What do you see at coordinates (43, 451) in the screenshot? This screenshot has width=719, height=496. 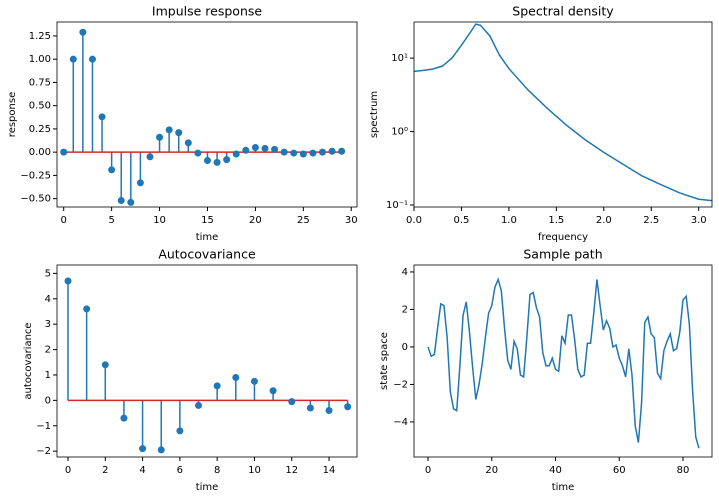 I see `y-tick-label: −2` at bounding box center [43, 451].